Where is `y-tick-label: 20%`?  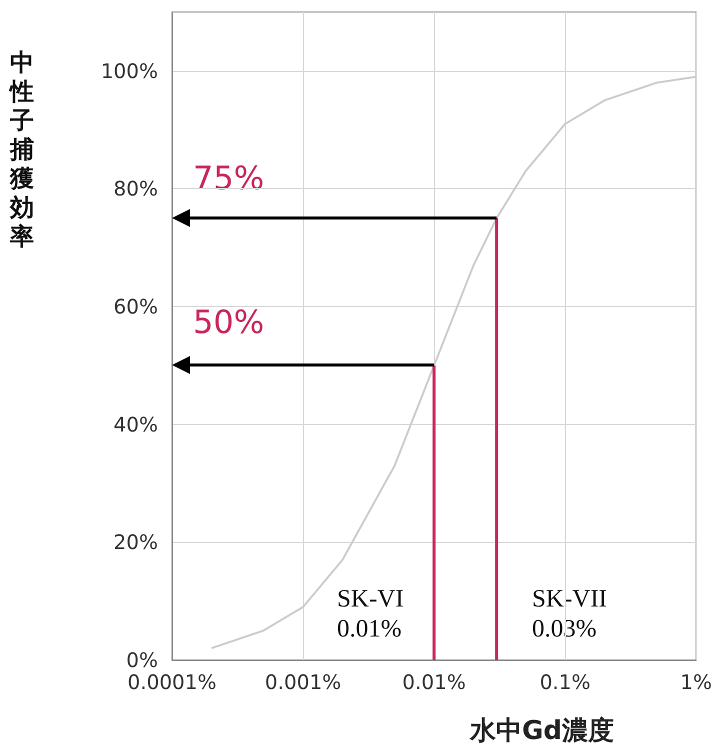 y-tick-label: 20% is located at coordinates (136, 542).